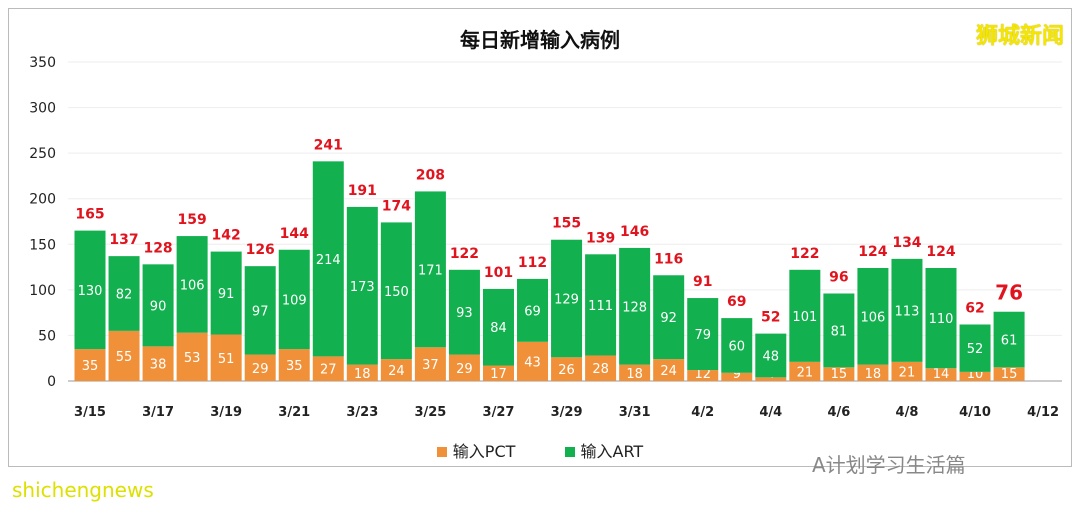 This screenshot has width=1080, height=510. Describe the element at coordinates (566, 224) in the screenshot. I see `total-label: 155` at that location.